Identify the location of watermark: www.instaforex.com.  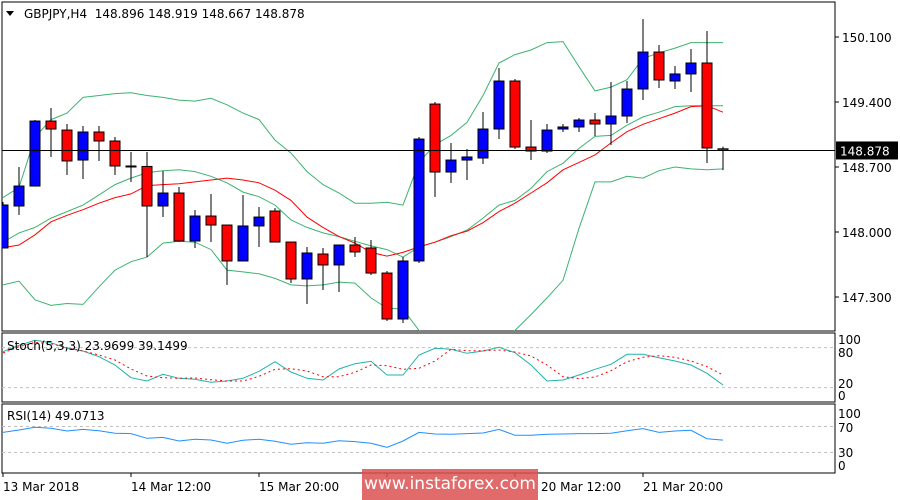
(450, 484).